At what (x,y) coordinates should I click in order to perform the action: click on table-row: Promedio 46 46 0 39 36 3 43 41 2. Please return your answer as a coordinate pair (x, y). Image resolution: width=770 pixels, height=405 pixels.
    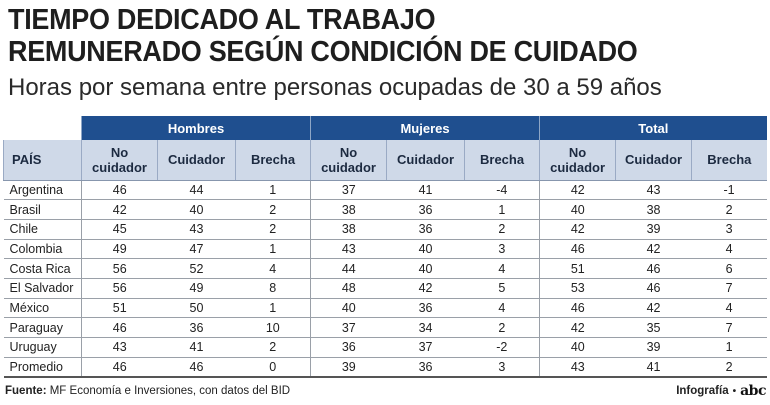
    Looking at the image, I should click on (385, 367).